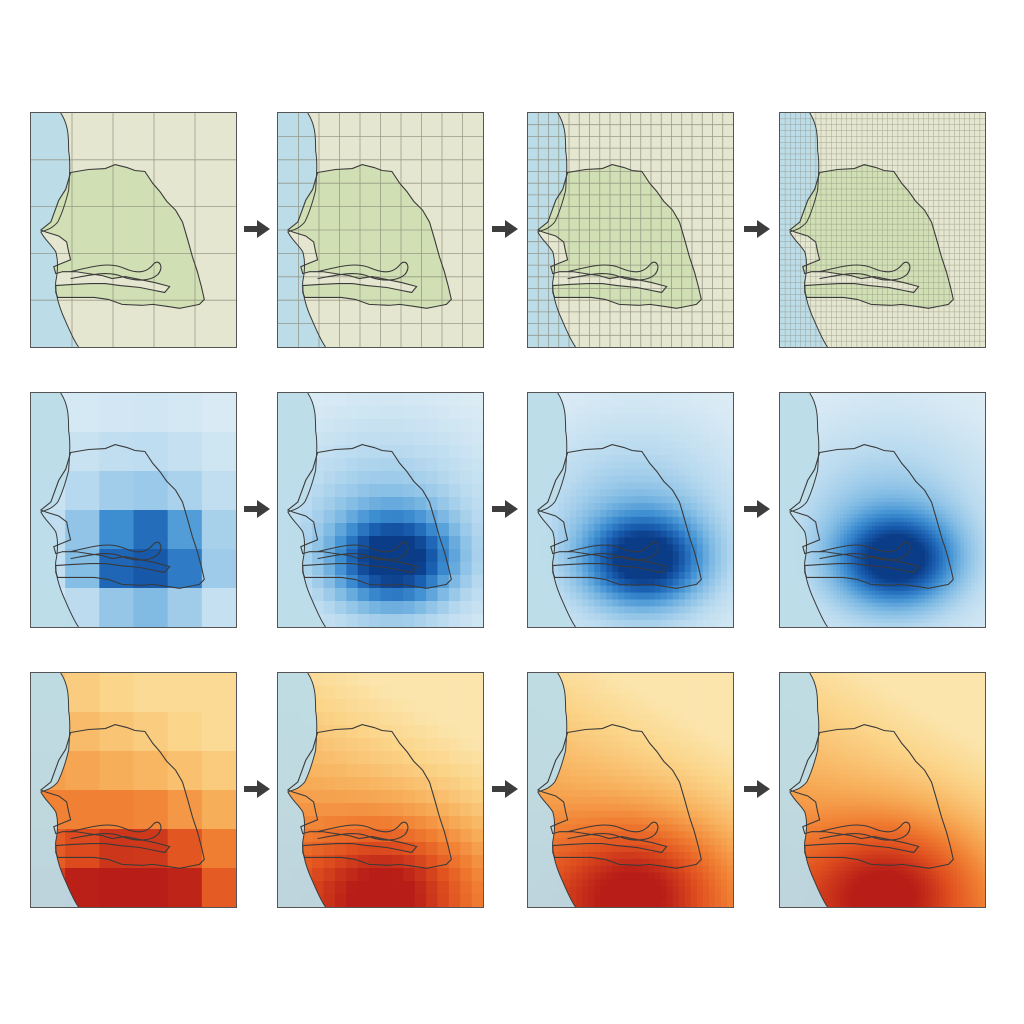  I want to click on panel-blue-coarse, so click(133, 510).